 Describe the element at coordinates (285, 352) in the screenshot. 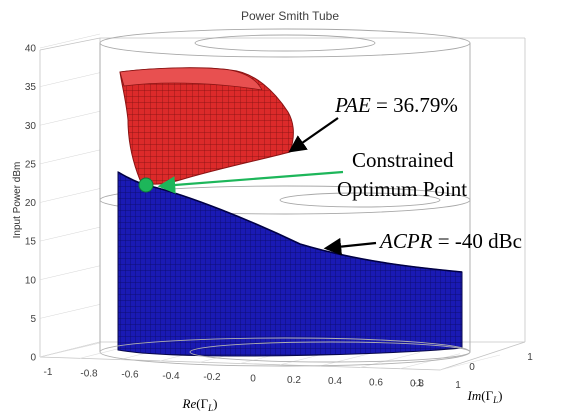

I see `smith-tube-front` at that location.